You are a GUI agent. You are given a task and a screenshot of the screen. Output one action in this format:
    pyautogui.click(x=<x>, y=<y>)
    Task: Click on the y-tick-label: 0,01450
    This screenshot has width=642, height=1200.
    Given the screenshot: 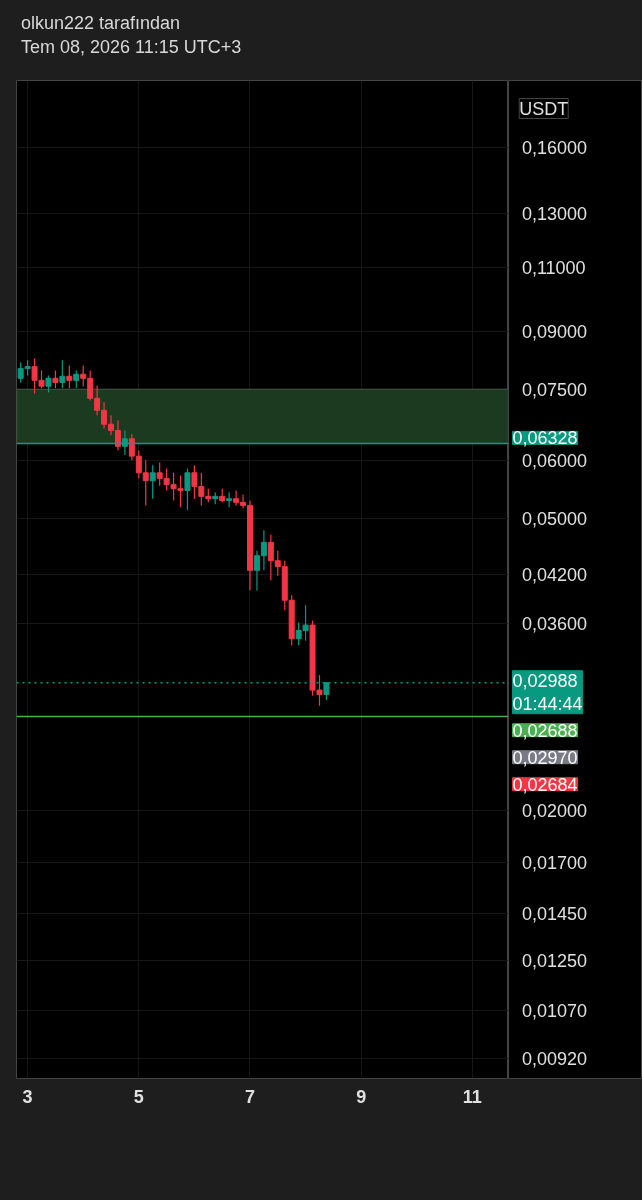 What is the action you would take?
    pyautogui.click(x=554, y=913)
    